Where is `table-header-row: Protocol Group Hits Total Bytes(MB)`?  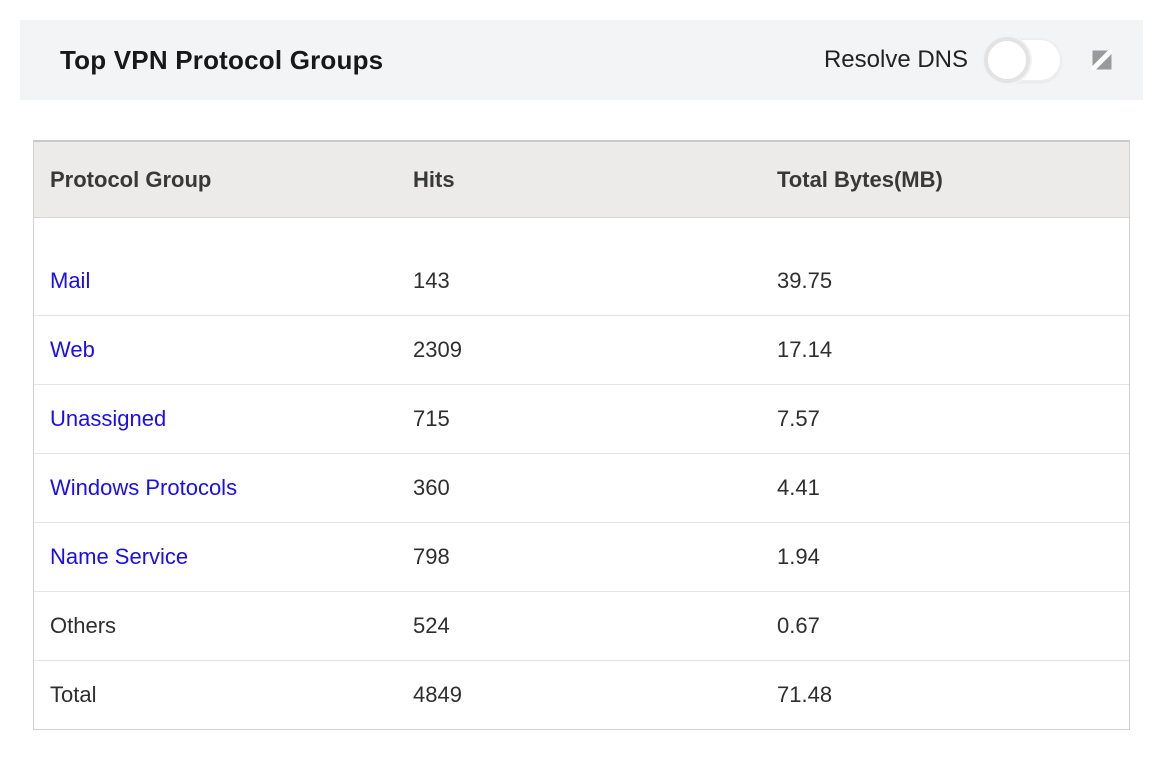
table-header-row: Protocol Group Hits Total Bytes(MB) is located at coordinates (581, 180).